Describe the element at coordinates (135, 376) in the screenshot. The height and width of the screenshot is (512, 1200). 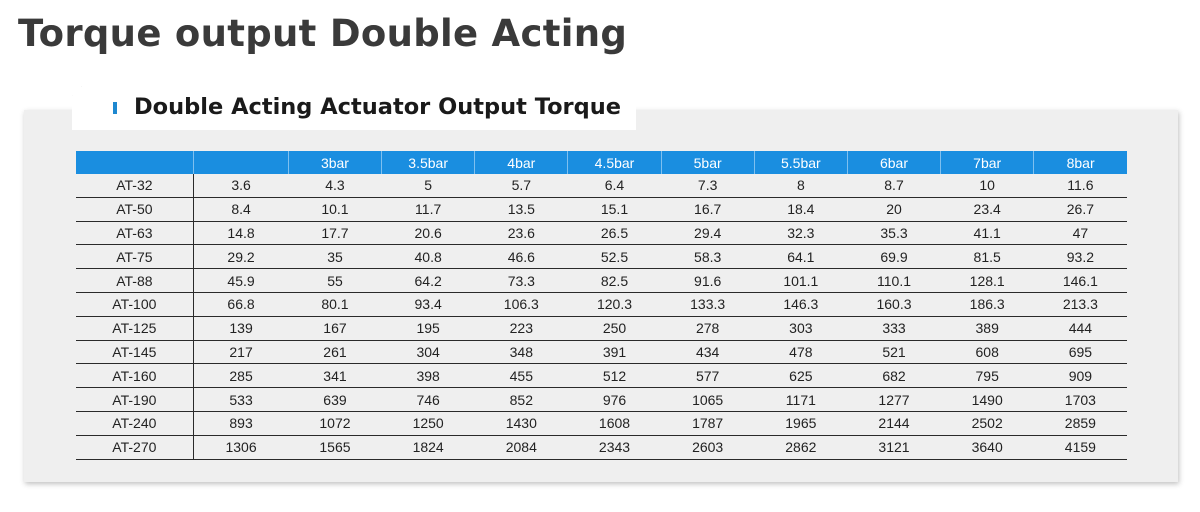
I see `model-cell: AT-160` at that location.